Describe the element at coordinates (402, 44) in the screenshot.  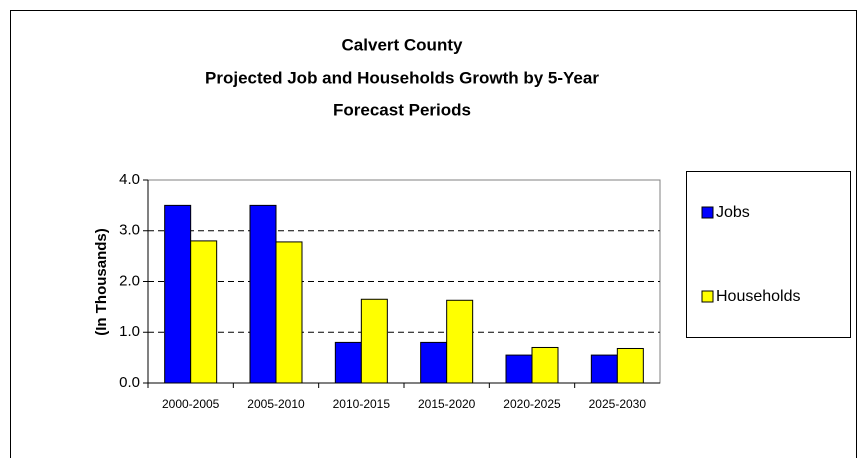
I see `chart-title: Calvert County` at that location.